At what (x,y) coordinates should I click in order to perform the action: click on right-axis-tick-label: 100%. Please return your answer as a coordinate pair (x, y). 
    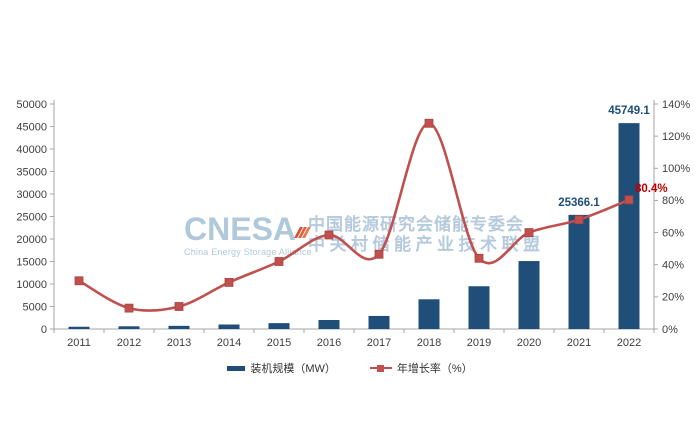
    Looking at the image, I should click on (676, 169).